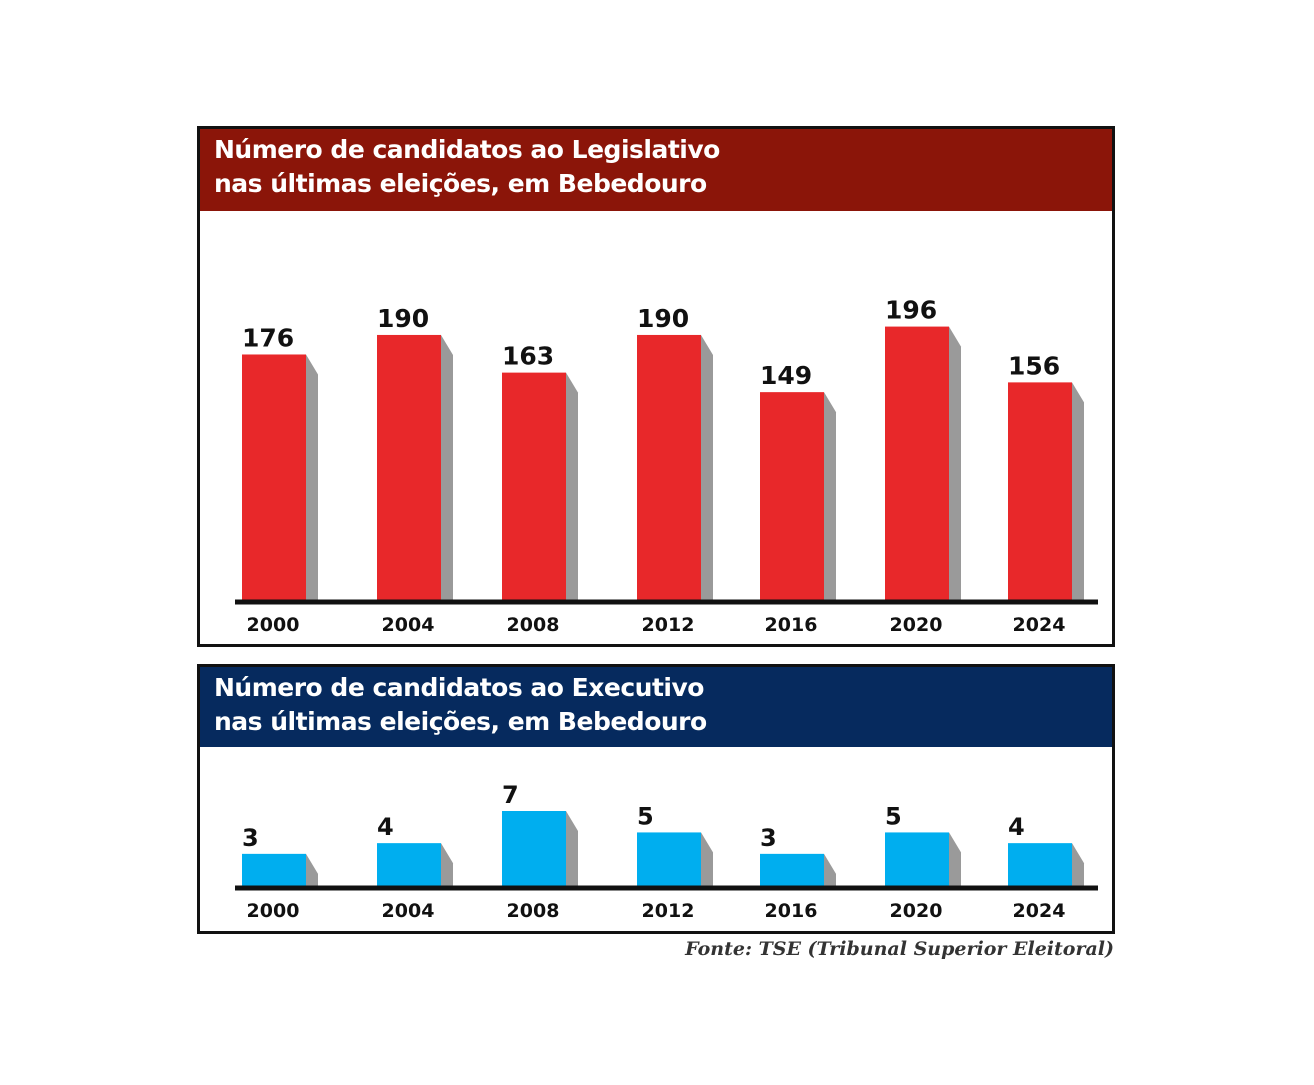 The image size is (1314, 1085). What do you see at coordinates (510, 795) in the screenshot?
I see `executivo-value-label-2008: 7` at bounding box center [510, 795].